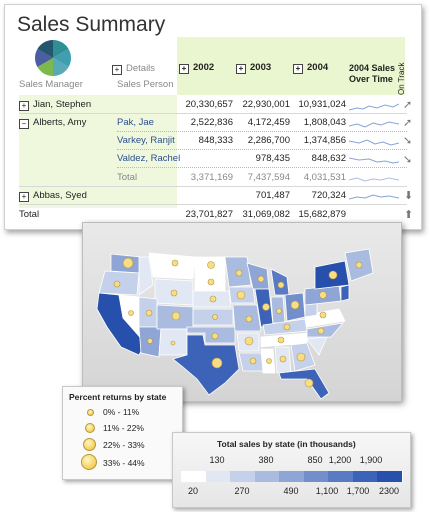 Image resolution: width=430 pixels, height=512 pixels. What do you see at coordinates (358, 491) in the screenshot?
I see `sales-legend-bottom-label: 1,700` at bounding box center [358, 491].